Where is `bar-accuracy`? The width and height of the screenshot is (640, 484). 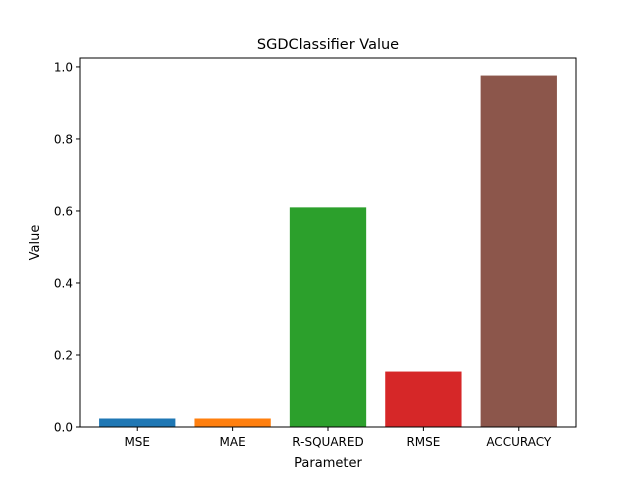
bar-accuracy is located at coordinates (518, 251).